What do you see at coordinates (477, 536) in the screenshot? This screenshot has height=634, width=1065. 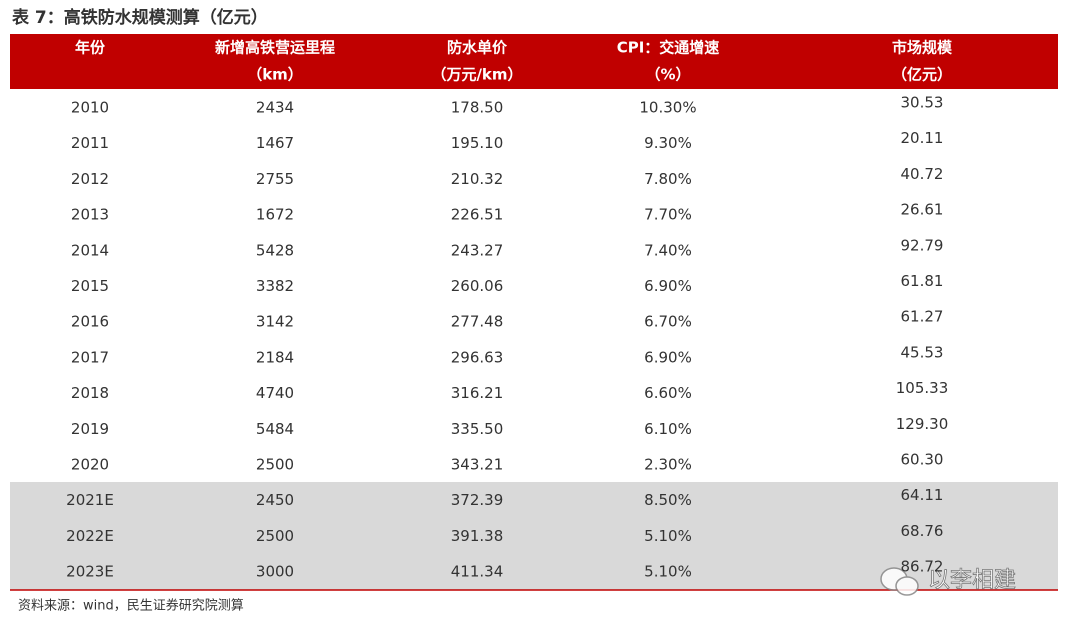 I see `table-cell: 391.38` at bounding box center [477, 536].